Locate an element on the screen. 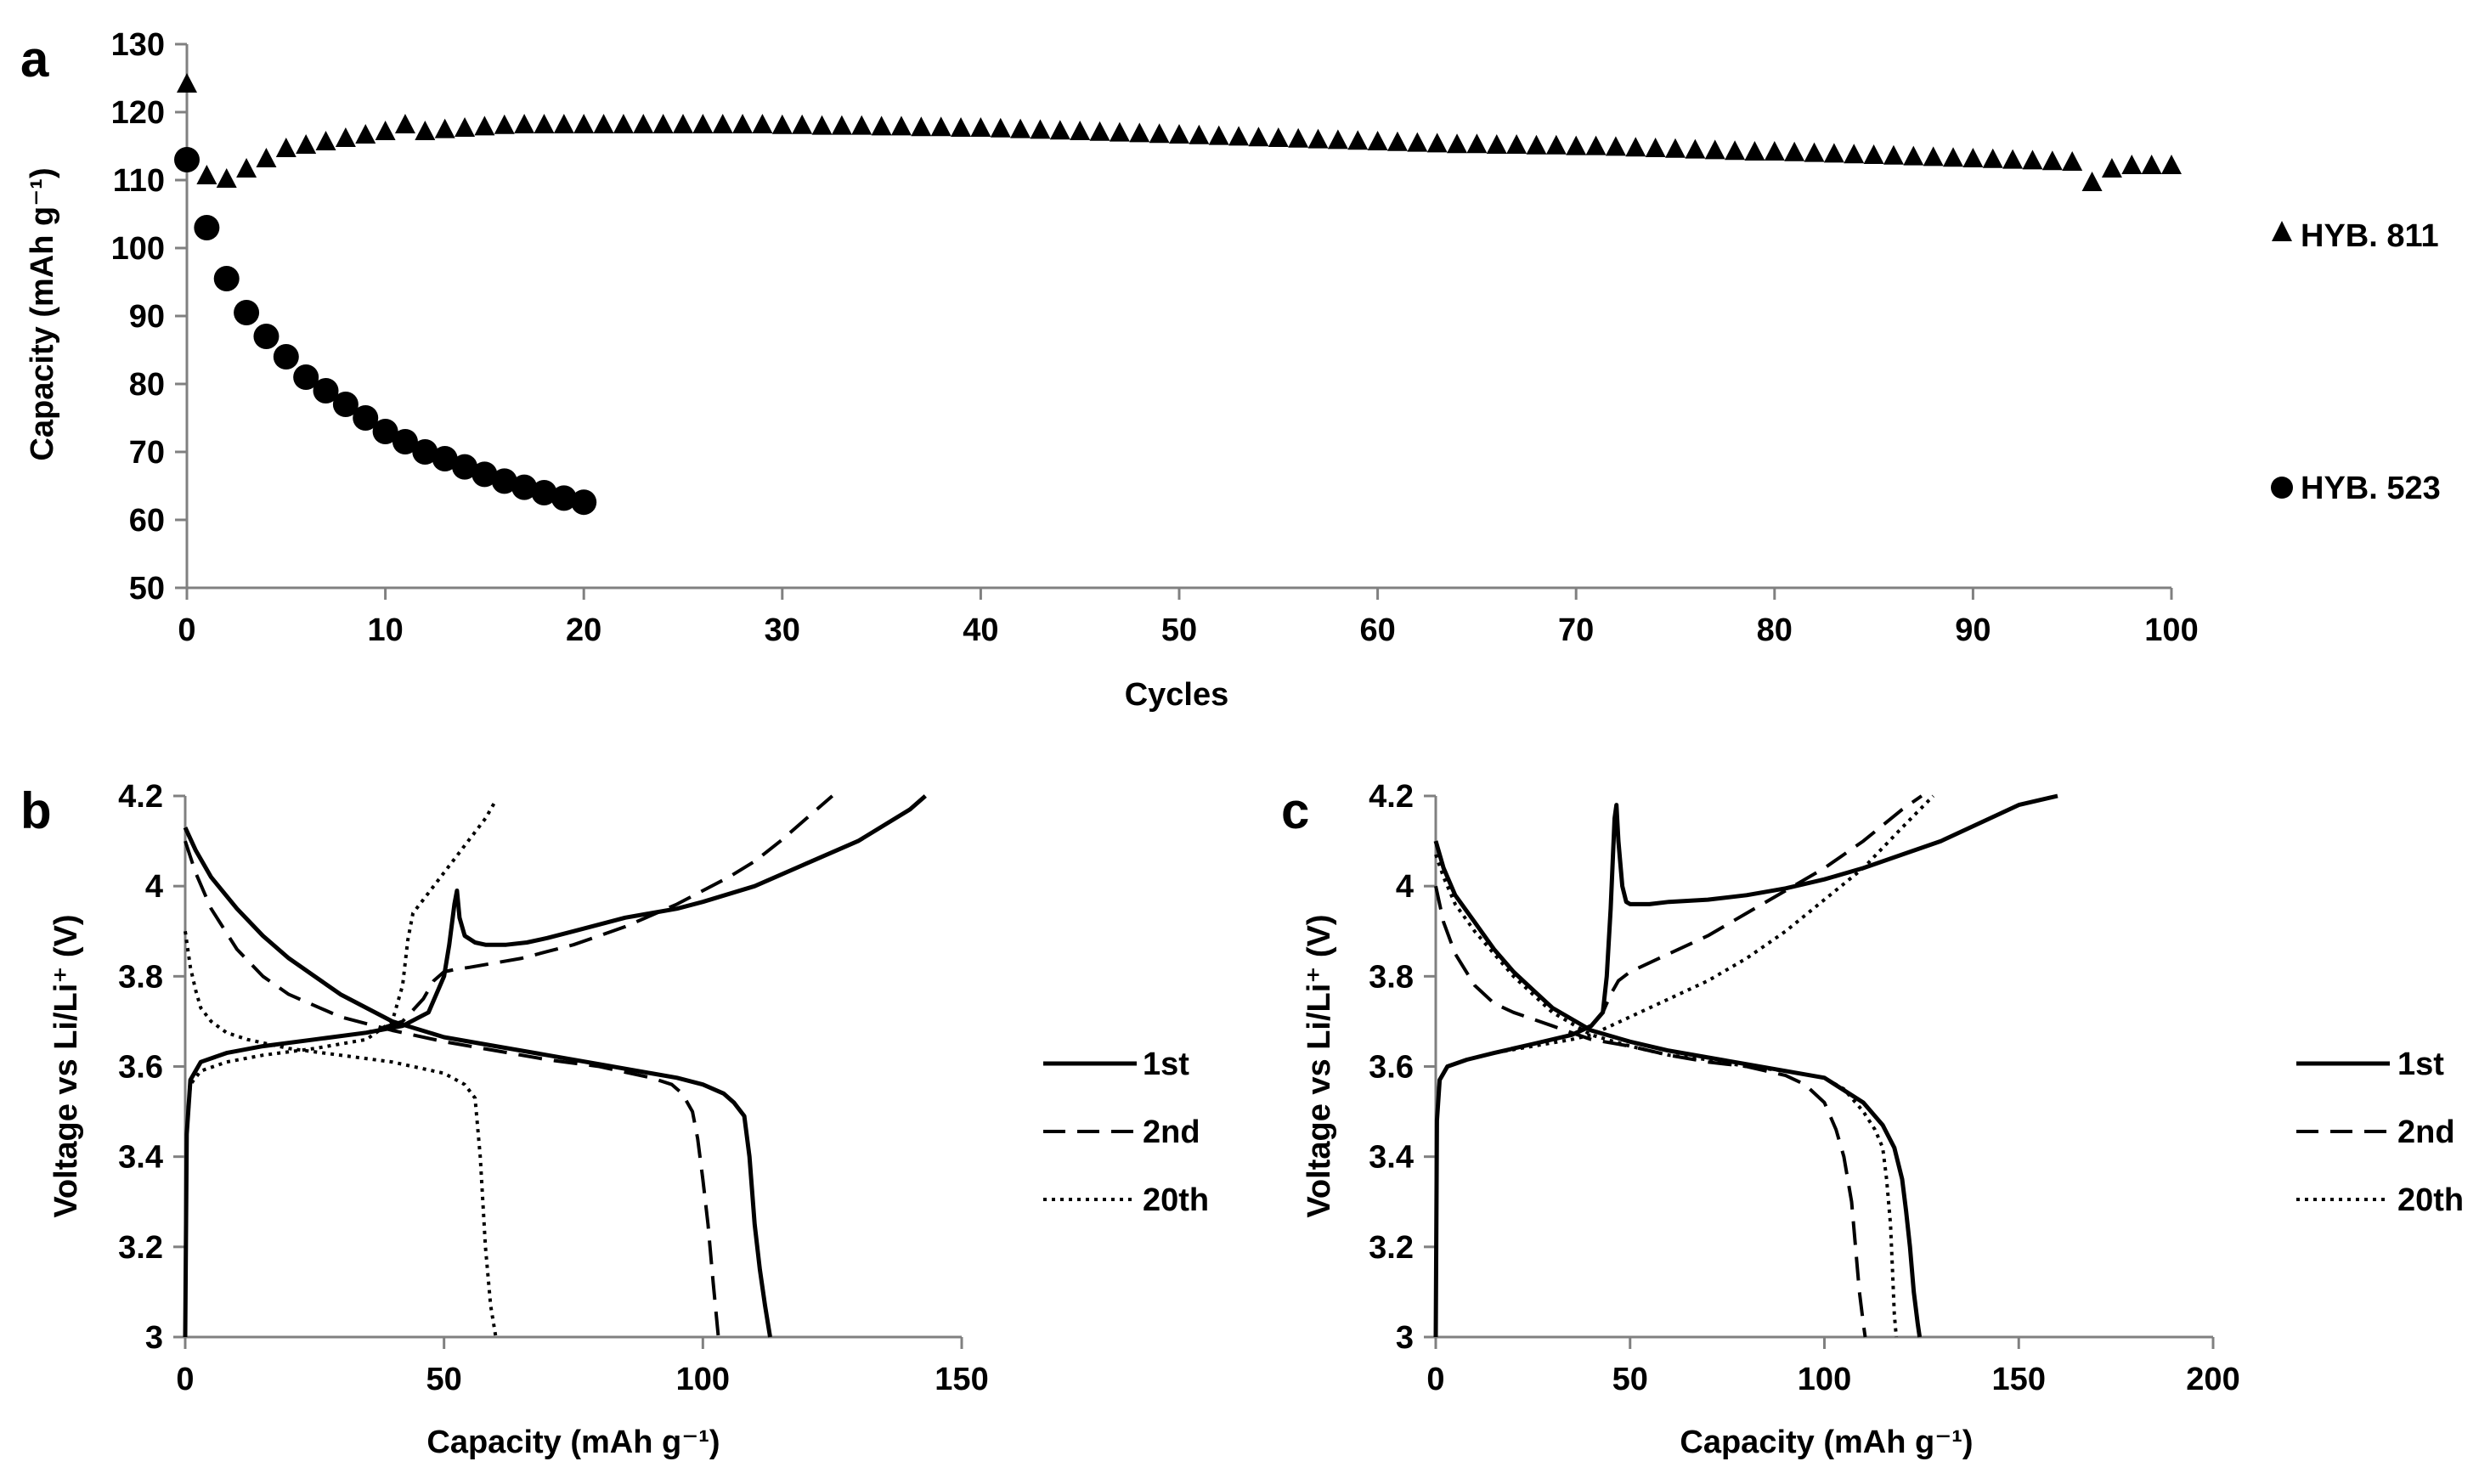  panel-b-ytick-label: 4 is located at coordinates (154, 887).